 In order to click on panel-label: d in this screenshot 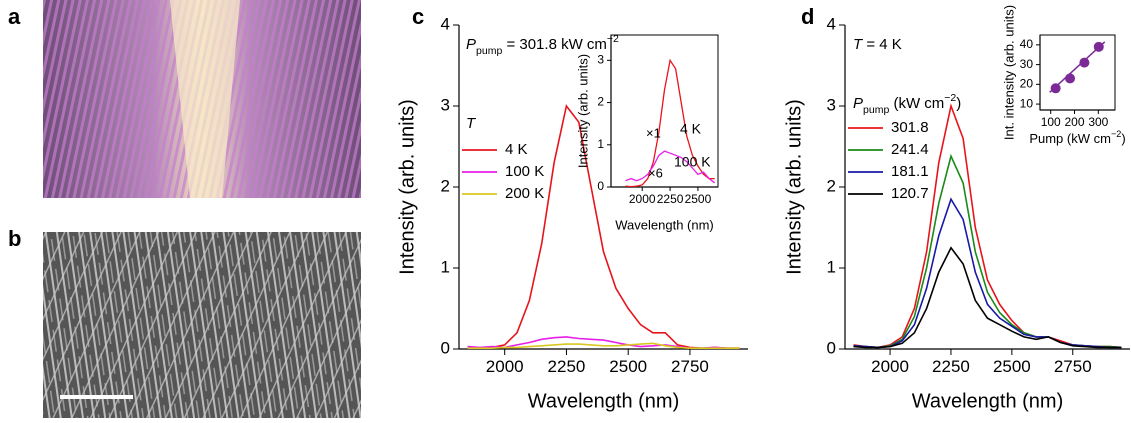, I will do `click(807, 16)`.